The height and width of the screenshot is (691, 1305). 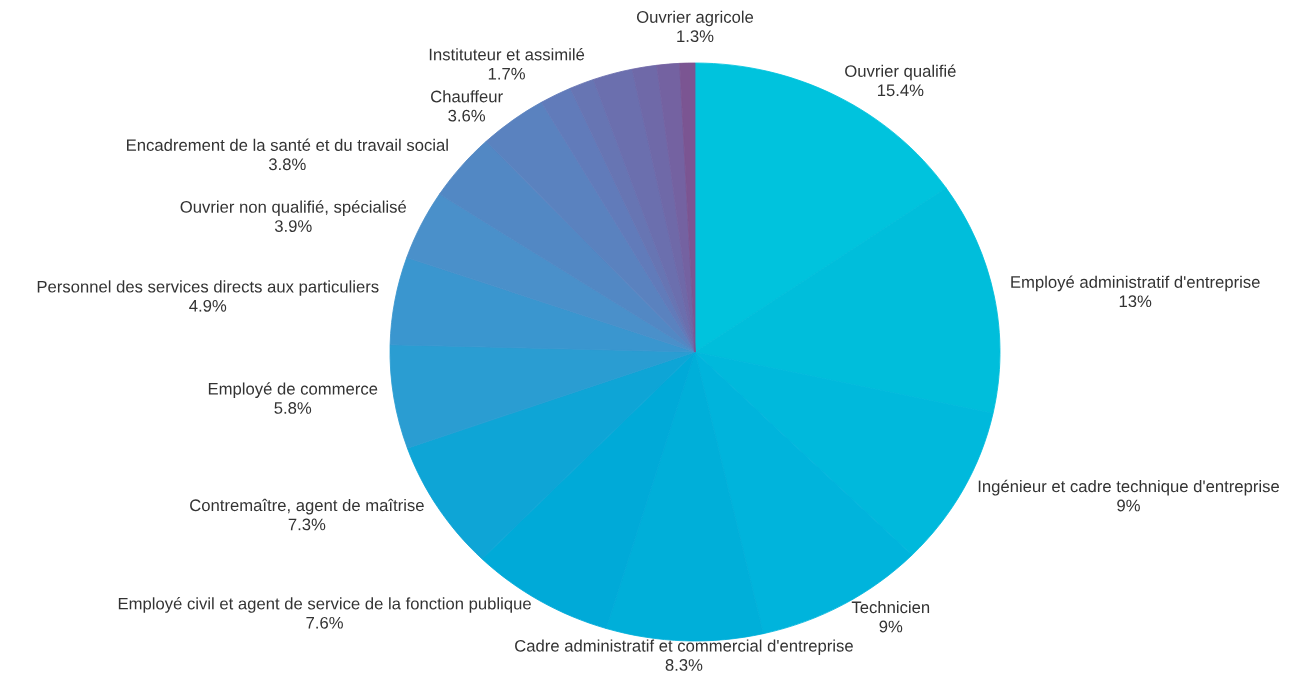 What do you see at coordinates (293, 226) in the screenshot?
I see `data-label: 3.9%` at bounding box center [293, 226].